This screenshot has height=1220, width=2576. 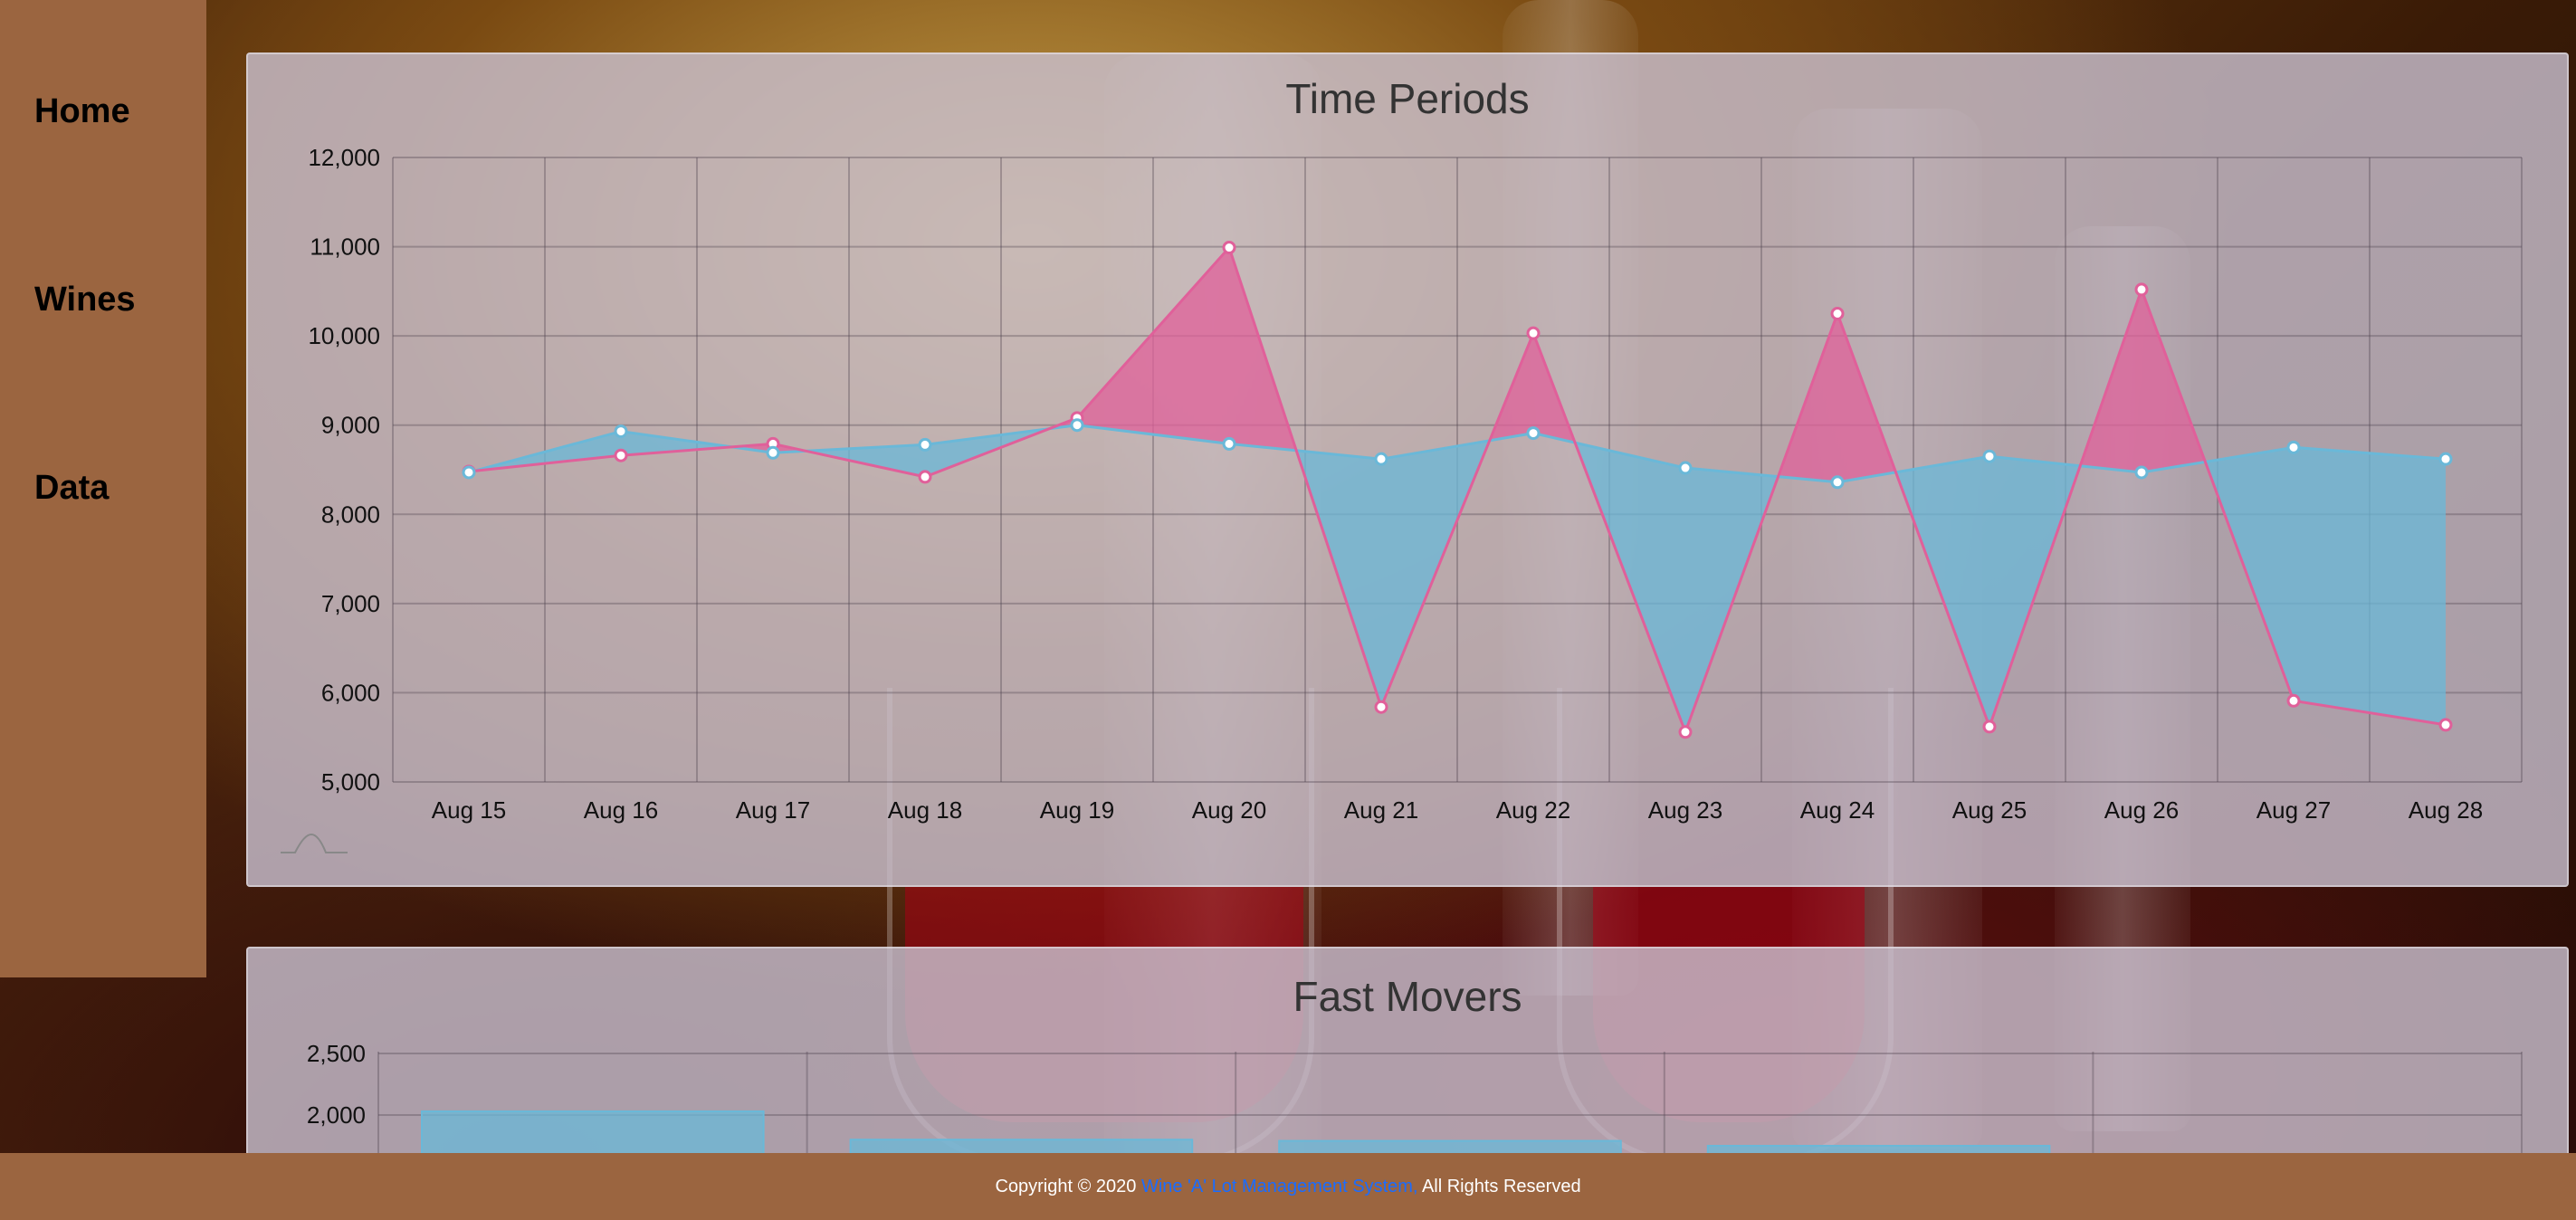 What do you see at coordinates (1838, 810) in the screenshot?
I see `x-tick-label: Aug 24` at bounding box center [1838, 810].